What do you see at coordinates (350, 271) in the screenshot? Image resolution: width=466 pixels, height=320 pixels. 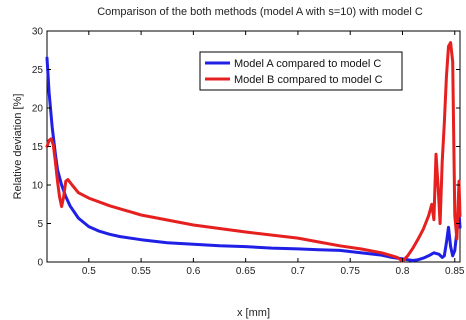 I see `x-tick-label: 0.75` at bounding box center [350, 271].